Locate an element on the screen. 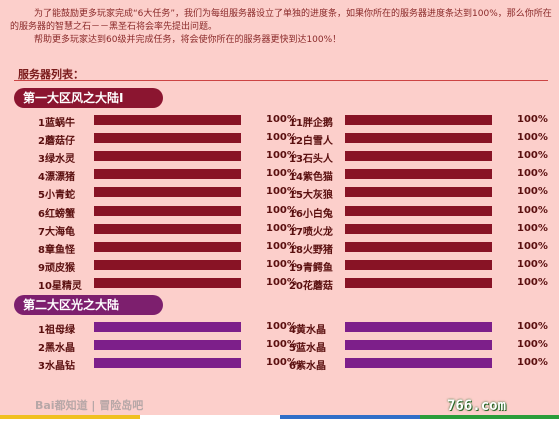 Image resolution: width=559 pixels, height=426 pixels. server-name: 4漂漂猪 is located at coordinates (56, 178).